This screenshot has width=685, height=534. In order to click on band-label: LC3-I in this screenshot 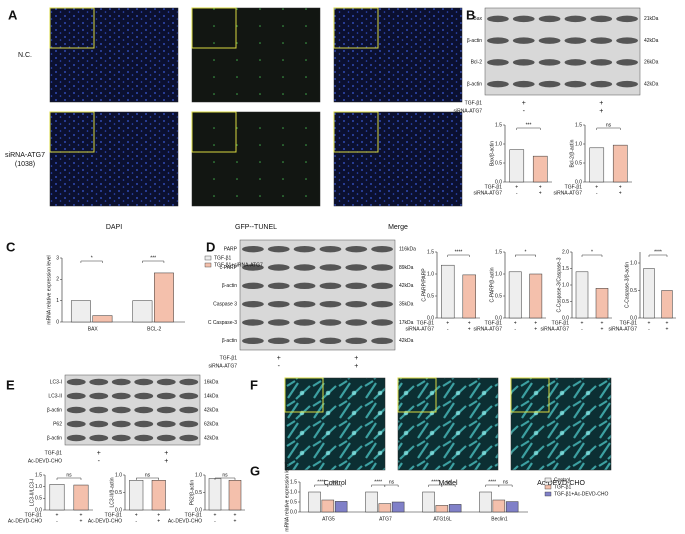, I will do `click(56, 382)`.